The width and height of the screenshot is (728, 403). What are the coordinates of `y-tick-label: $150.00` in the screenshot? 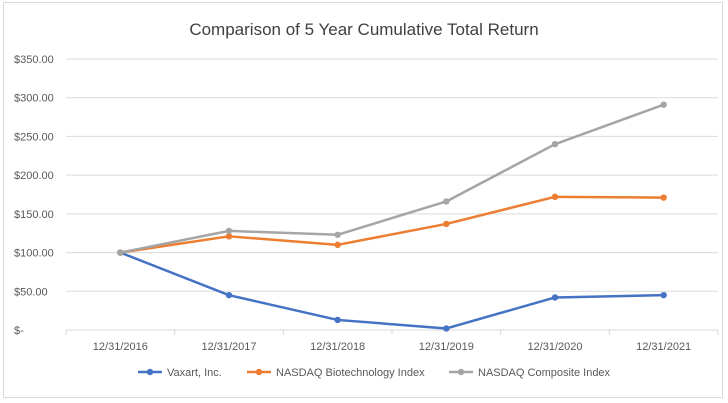 It's located at (34, 215).